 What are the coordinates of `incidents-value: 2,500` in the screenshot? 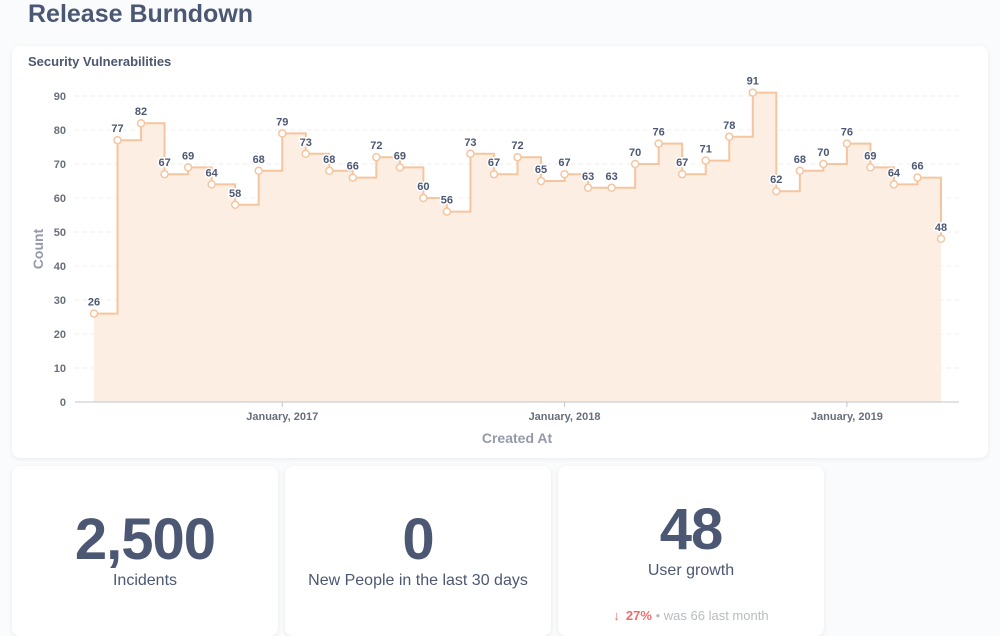 It's located at (145, 539).